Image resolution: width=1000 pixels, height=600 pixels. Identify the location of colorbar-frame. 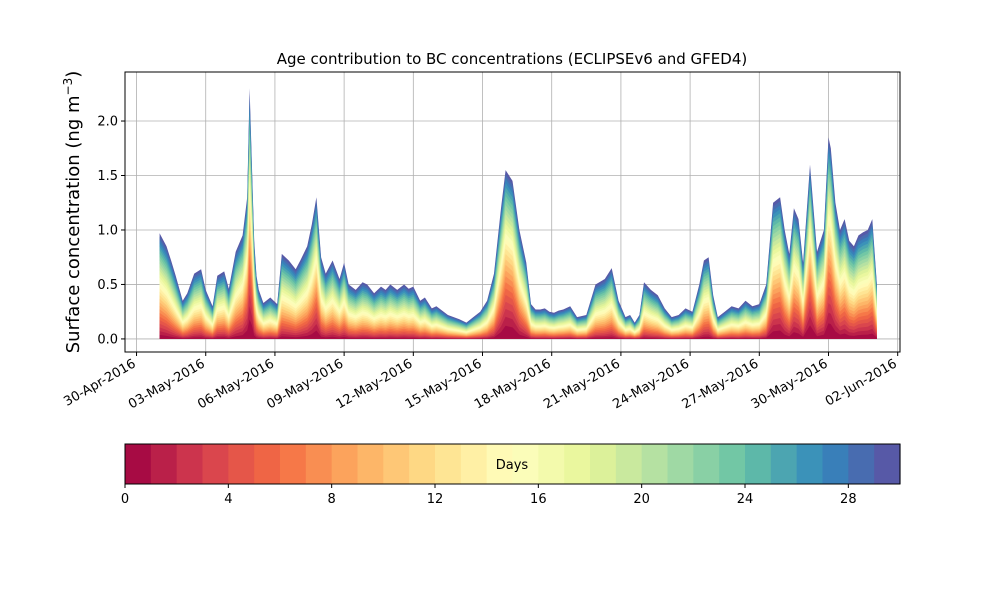
(512, 464).